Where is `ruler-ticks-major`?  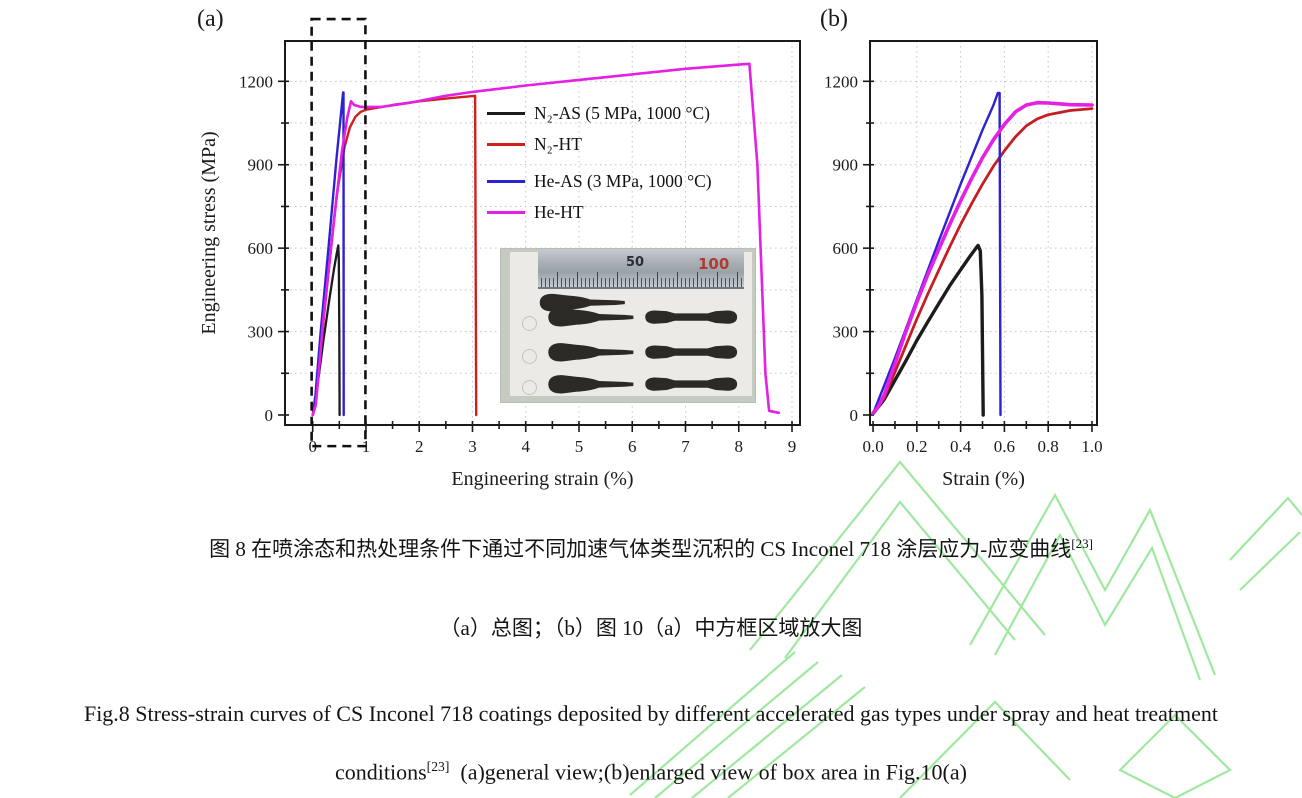 ruler-ticks-major is located at coordinates (641, 279).